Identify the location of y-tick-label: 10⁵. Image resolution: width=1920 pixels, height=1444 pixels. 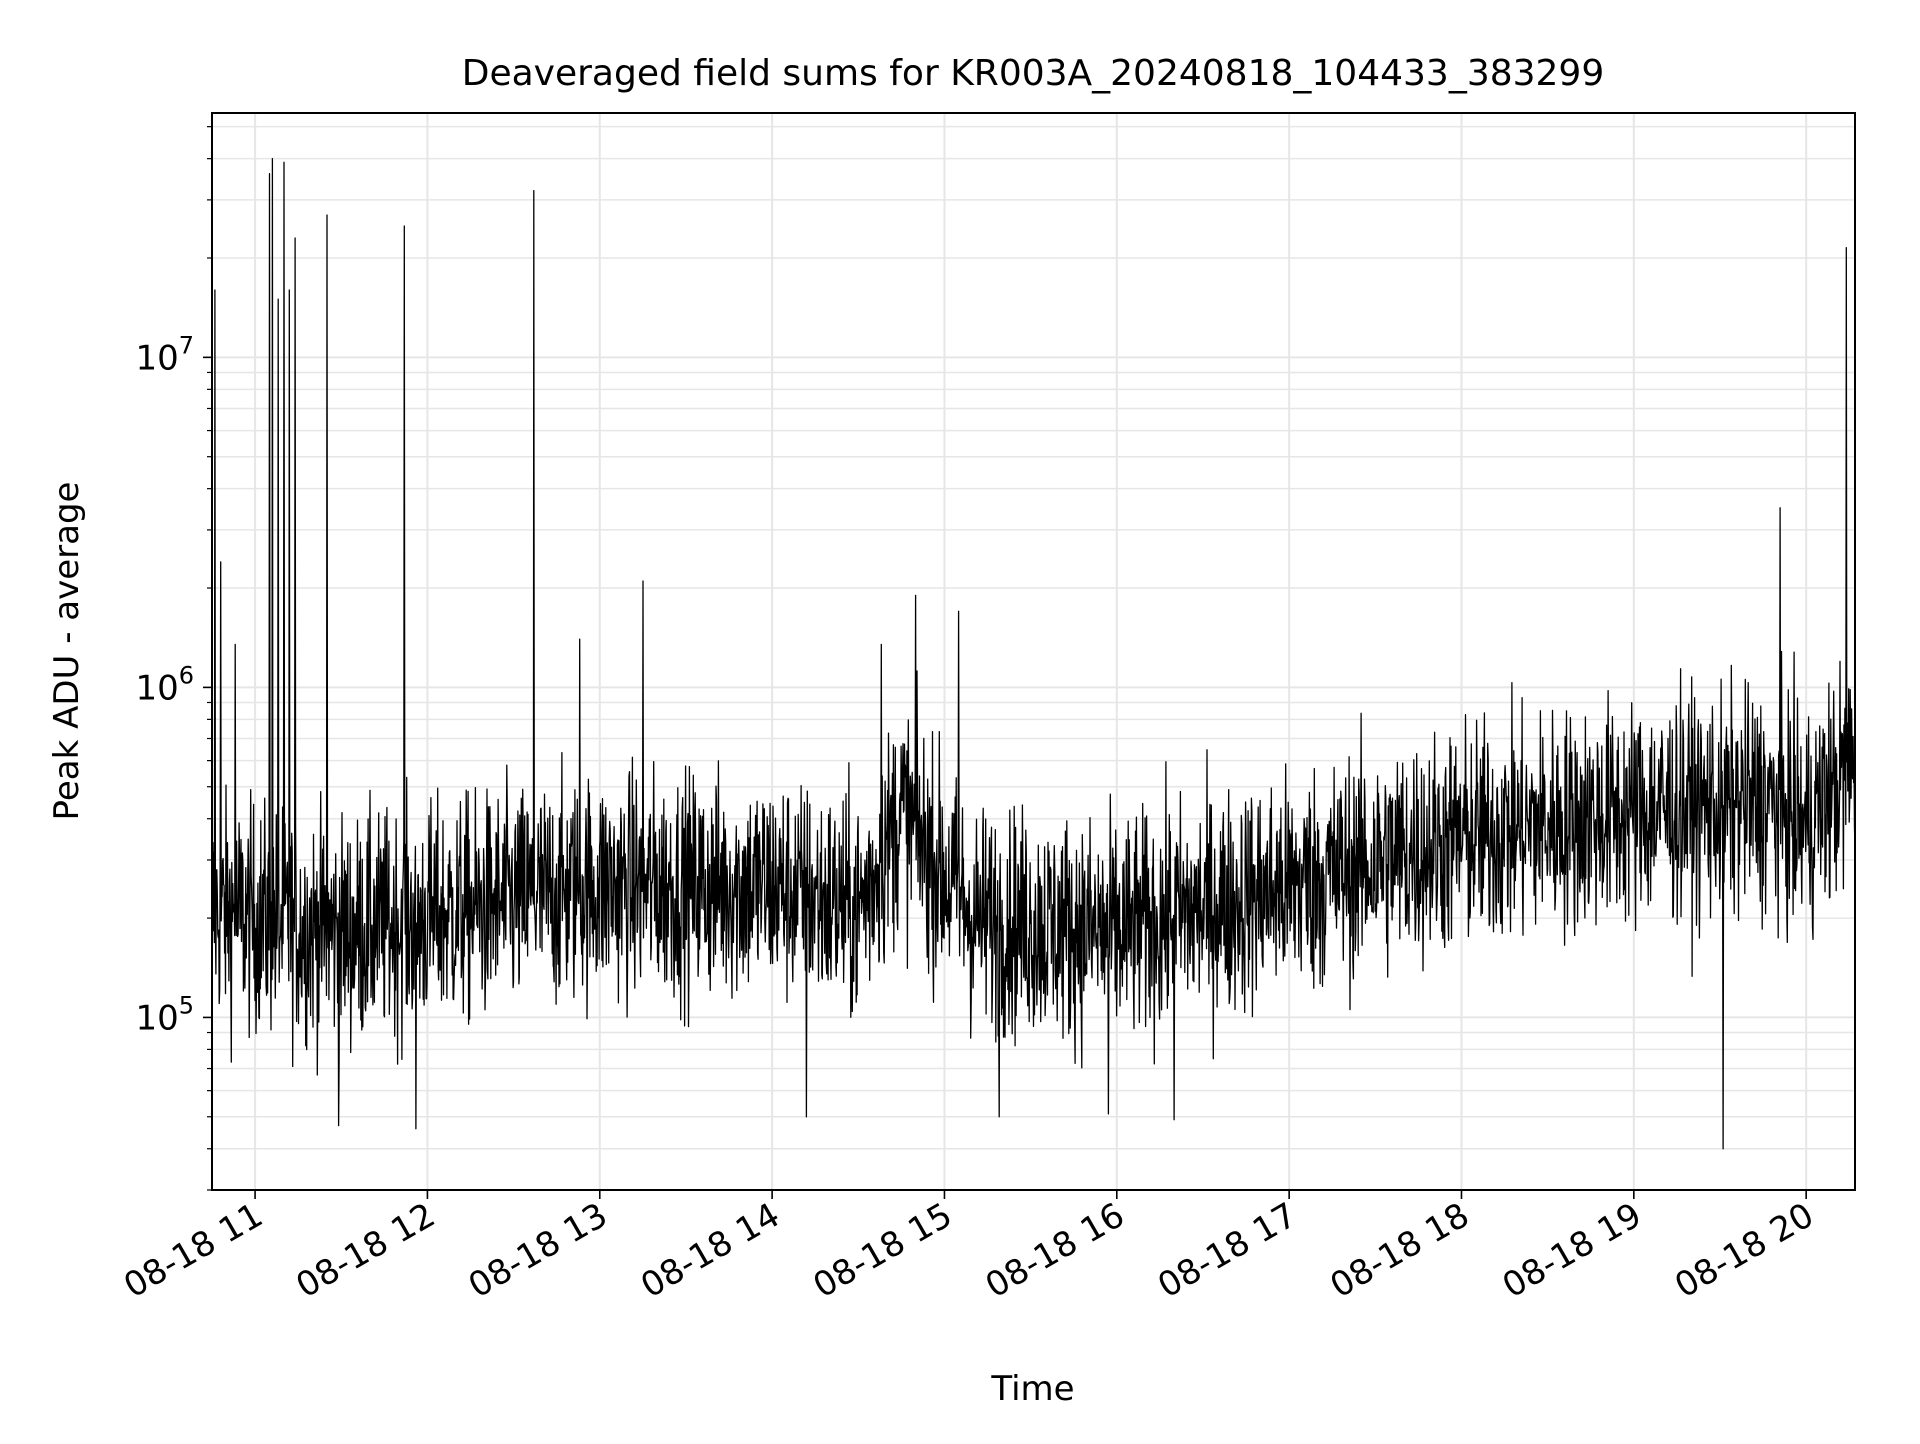
(164, 1014).